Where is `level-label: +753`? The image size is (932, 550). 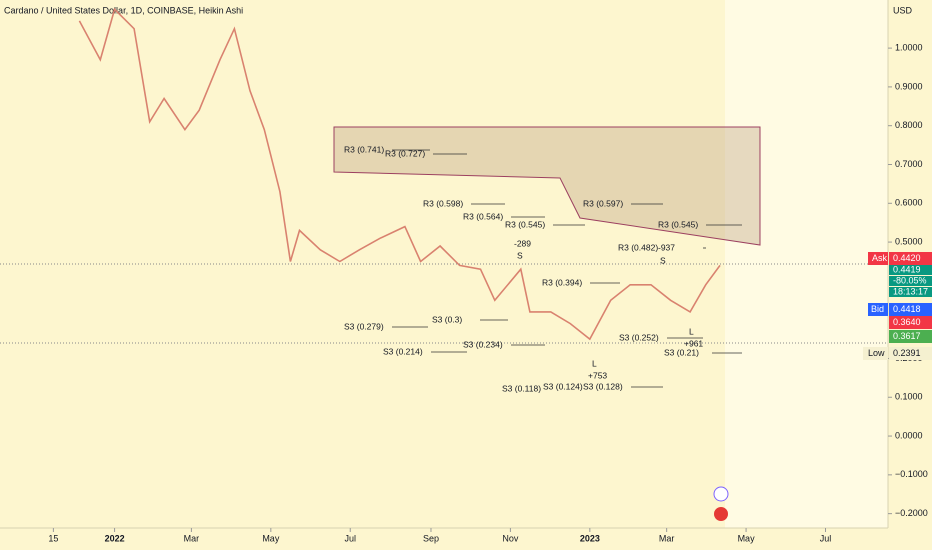 level-label: +753 is located at coordinates (597, 375).